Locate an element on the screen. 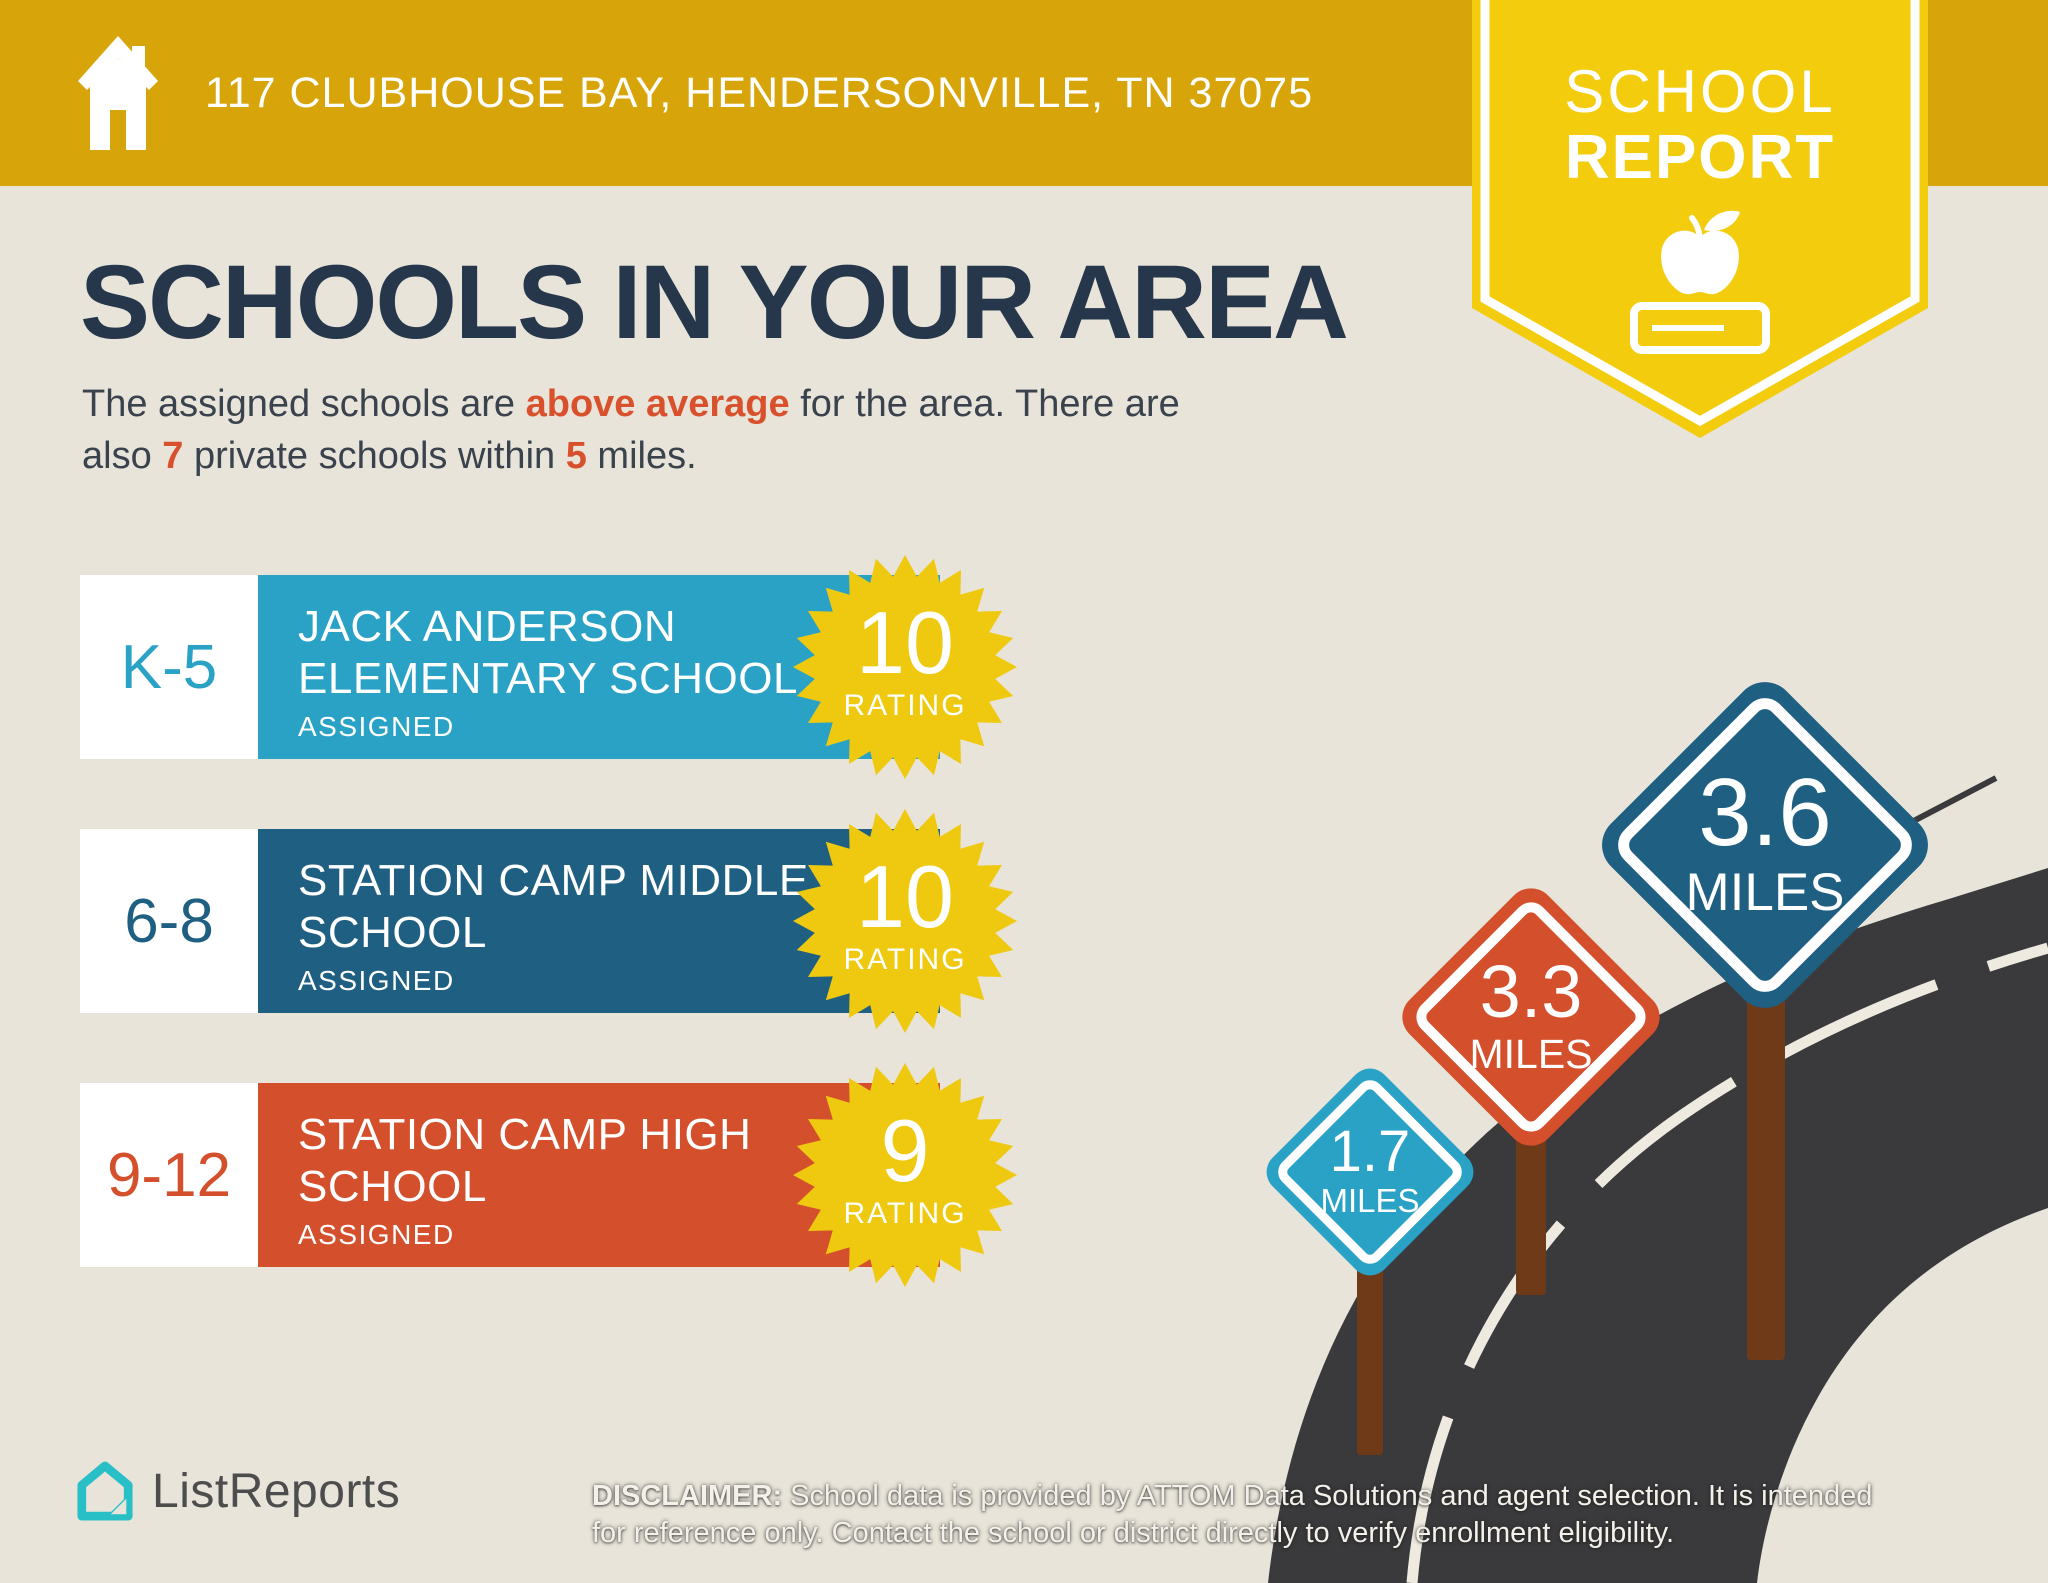 This screenshot has width=2048, height=1583. page-title: SCHOOLS IN YOUR AREA is located at coordinates (714, 302).